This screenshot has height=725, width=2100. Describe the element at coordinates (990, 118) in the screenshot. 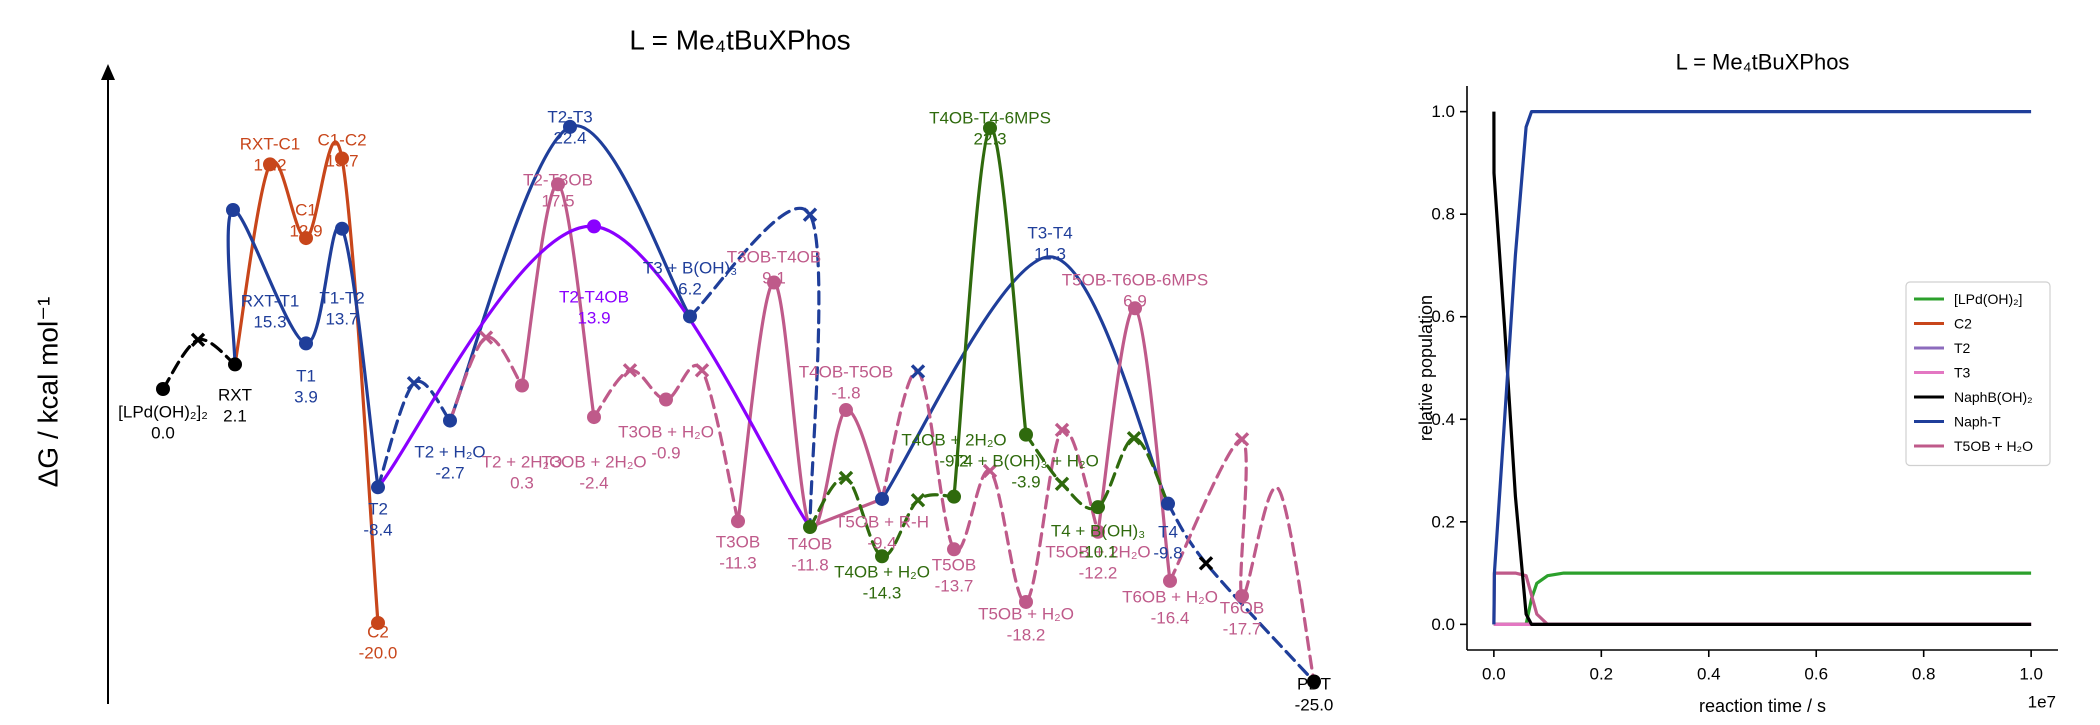

I see `state-label-t4ob-t4-6mps-name: T4OB-T4-6MPS` at that location.